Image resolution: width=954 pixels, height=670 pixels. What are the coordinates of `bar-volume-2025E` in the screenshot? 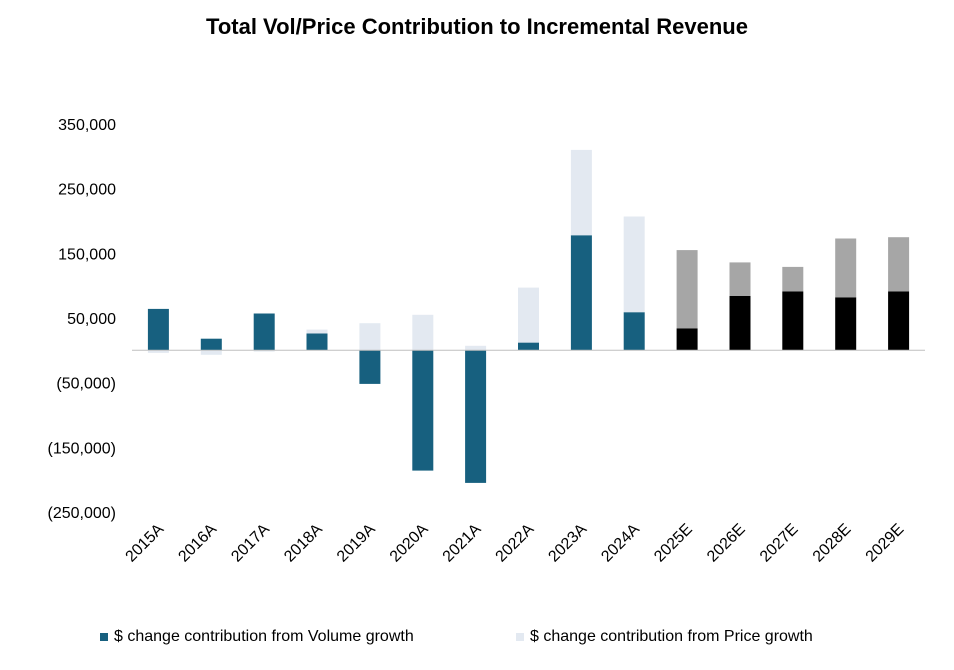 It's located at (687, 339).